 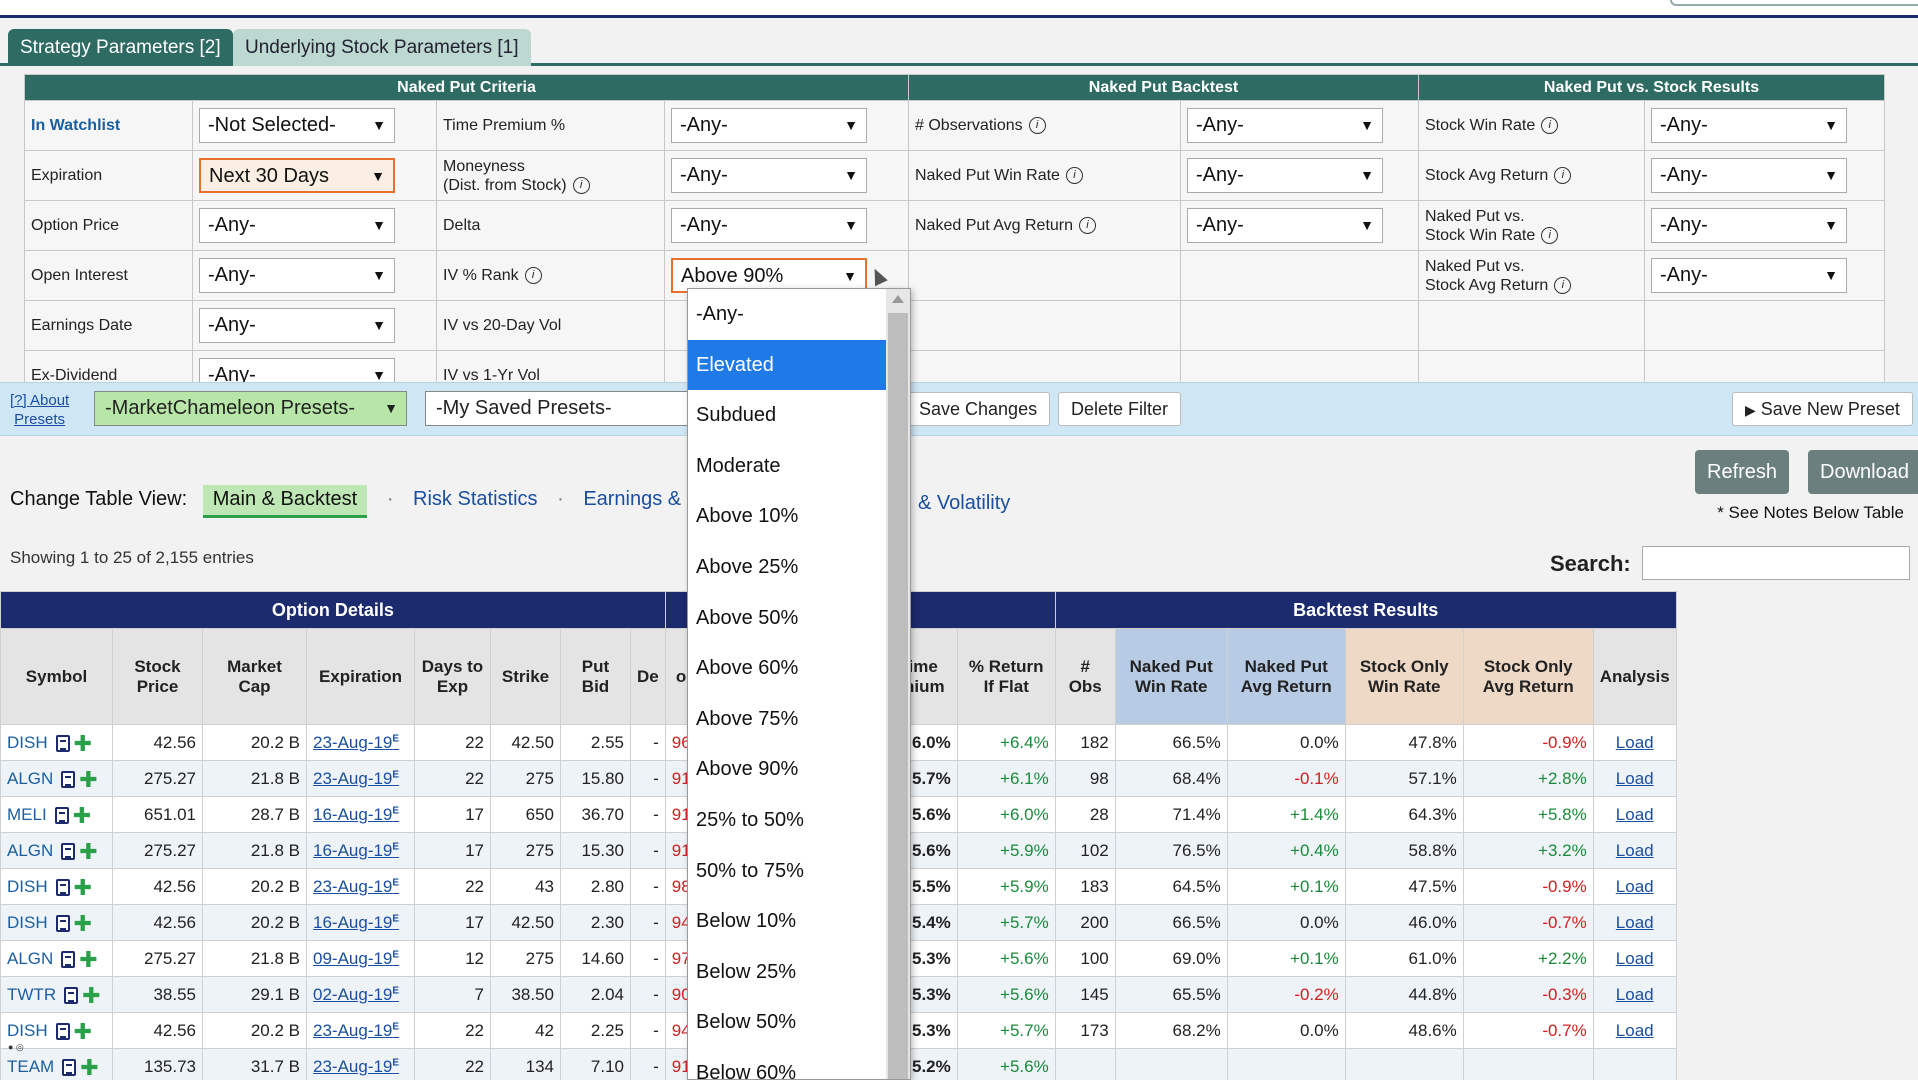 I want to click on expiration-link: 02-Aug-19, so click(x=353, y=994).